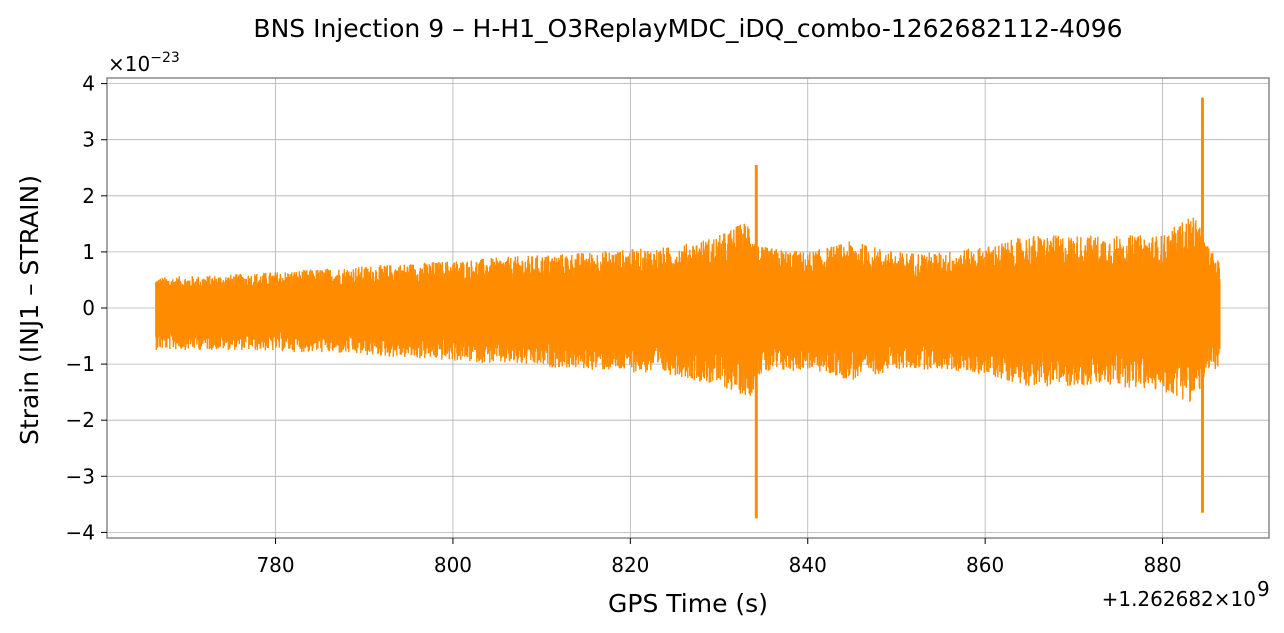 This screenshot has width=1284, height=633. I want to click on x-offset-label: +1.262682×10 9, so click(1186, 594).